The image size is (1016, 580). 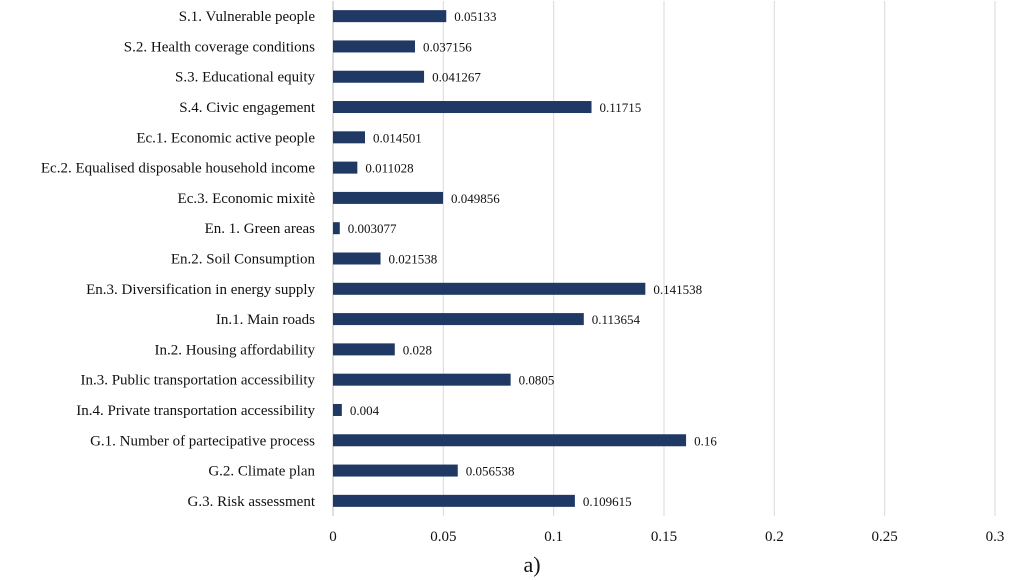 I want to click on x-tick-label: 0.2, so click(x=774, y=537).